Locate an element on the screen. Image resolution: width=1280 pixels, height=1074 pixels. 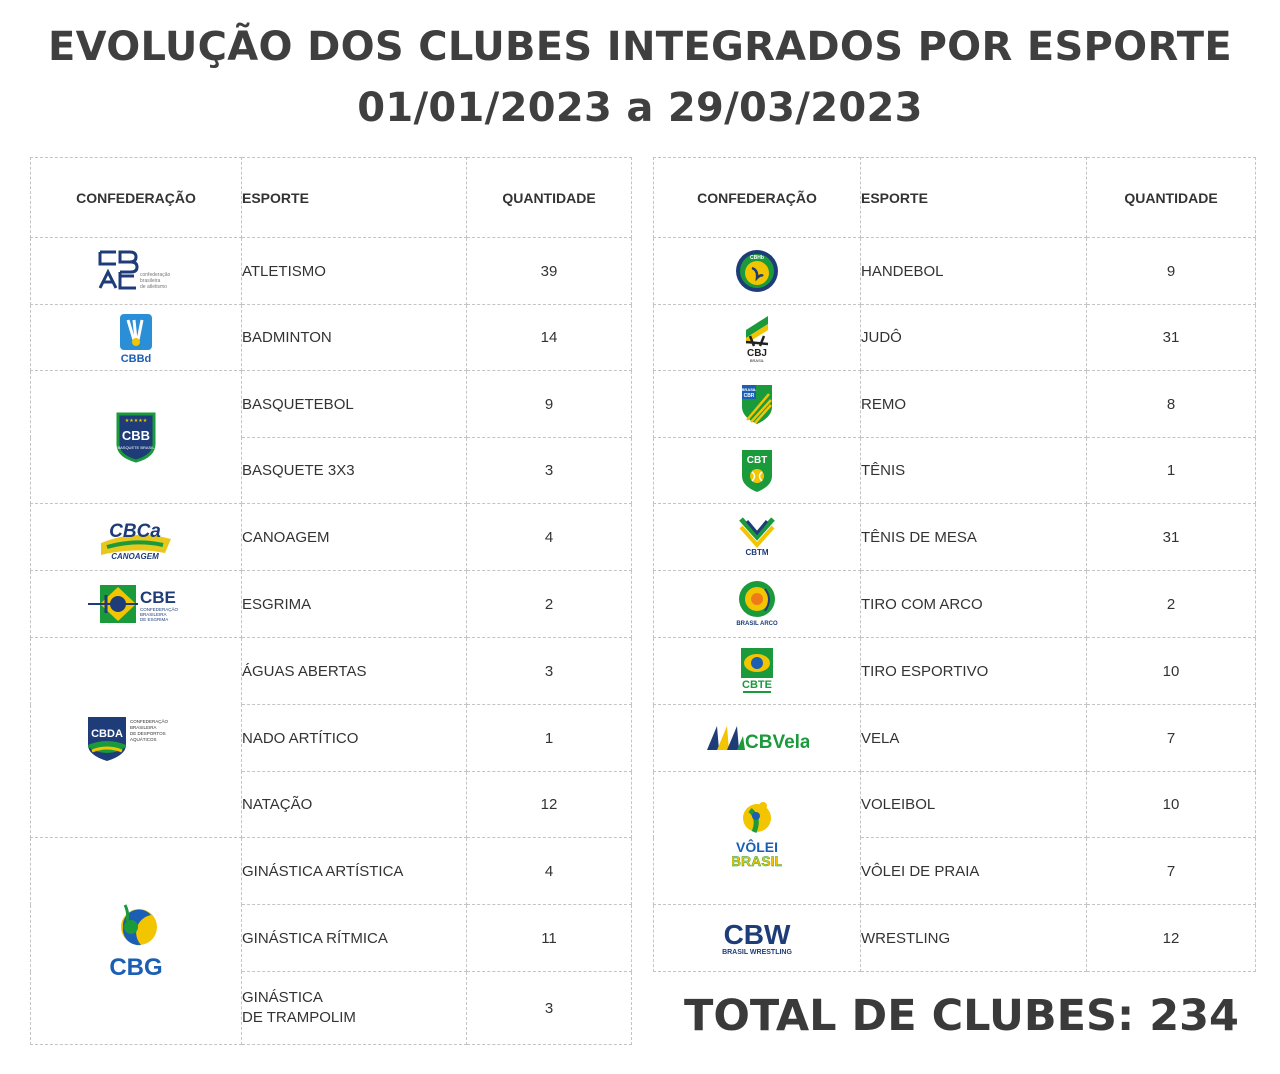
svg-text: CBT is located at coordinates (757, 460).